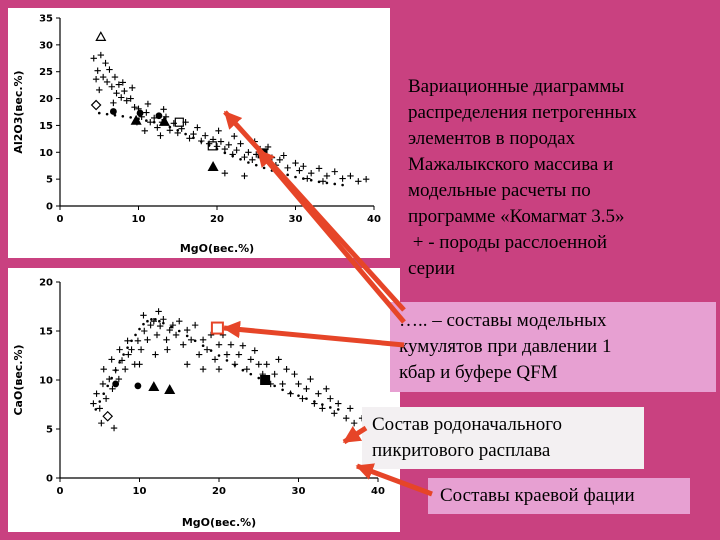 The width and height of the screenshot is (720, 540). What do you see at coordinates (559, 496) in the screenshot?
I see `marginal-facies-note: Составы краевой фации` at bounding box center [559, 496].